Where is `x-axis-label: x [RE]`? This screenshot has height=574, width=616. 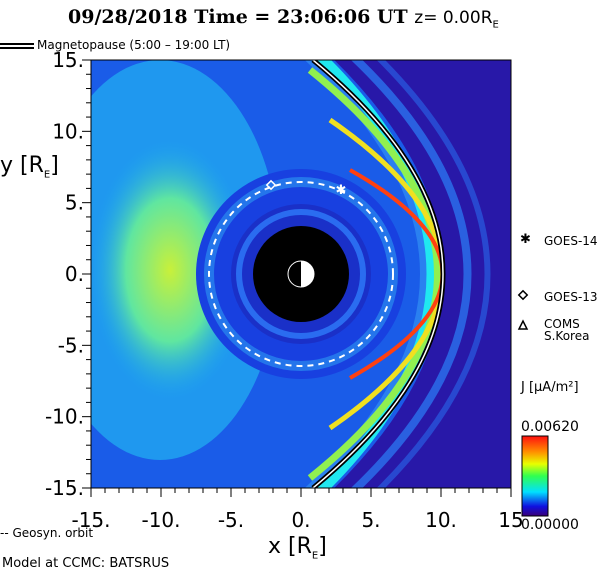
x-axis-label: x [RE] is located at coordinates (297, 548).